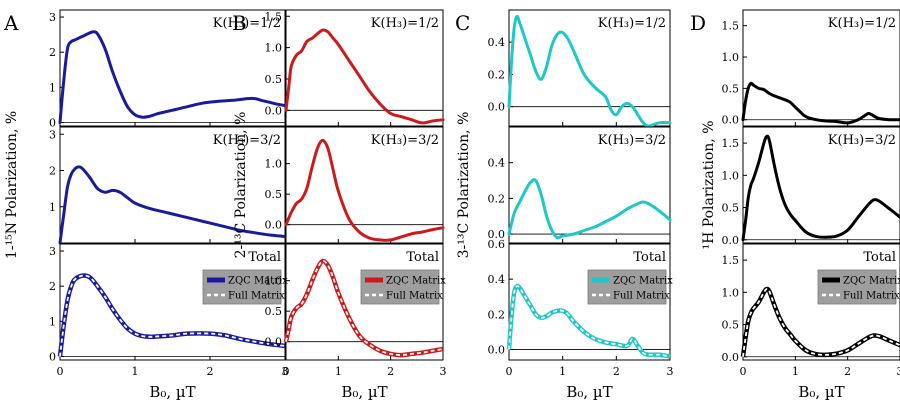 Image resolution: width=900 pixels, height=406 pixels. I want to click on subplot-top: 0 1 2 3 K(H₃)=1/2, so click(168, 69).